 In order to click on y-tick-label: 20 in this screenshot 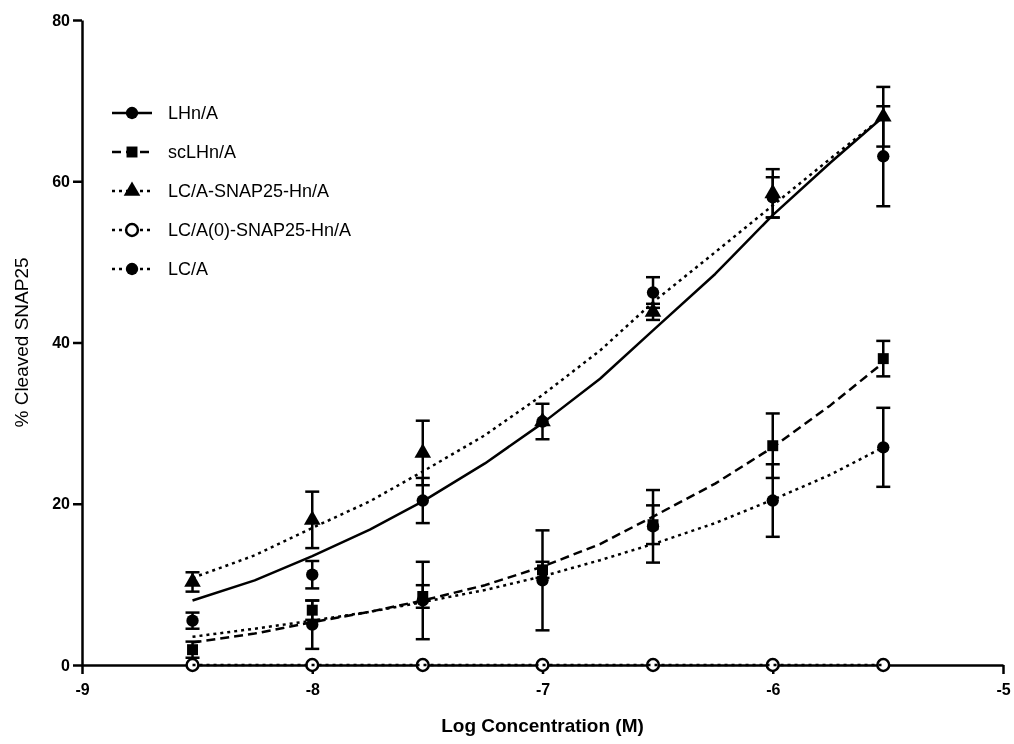, I will do `click(61, 504)`.